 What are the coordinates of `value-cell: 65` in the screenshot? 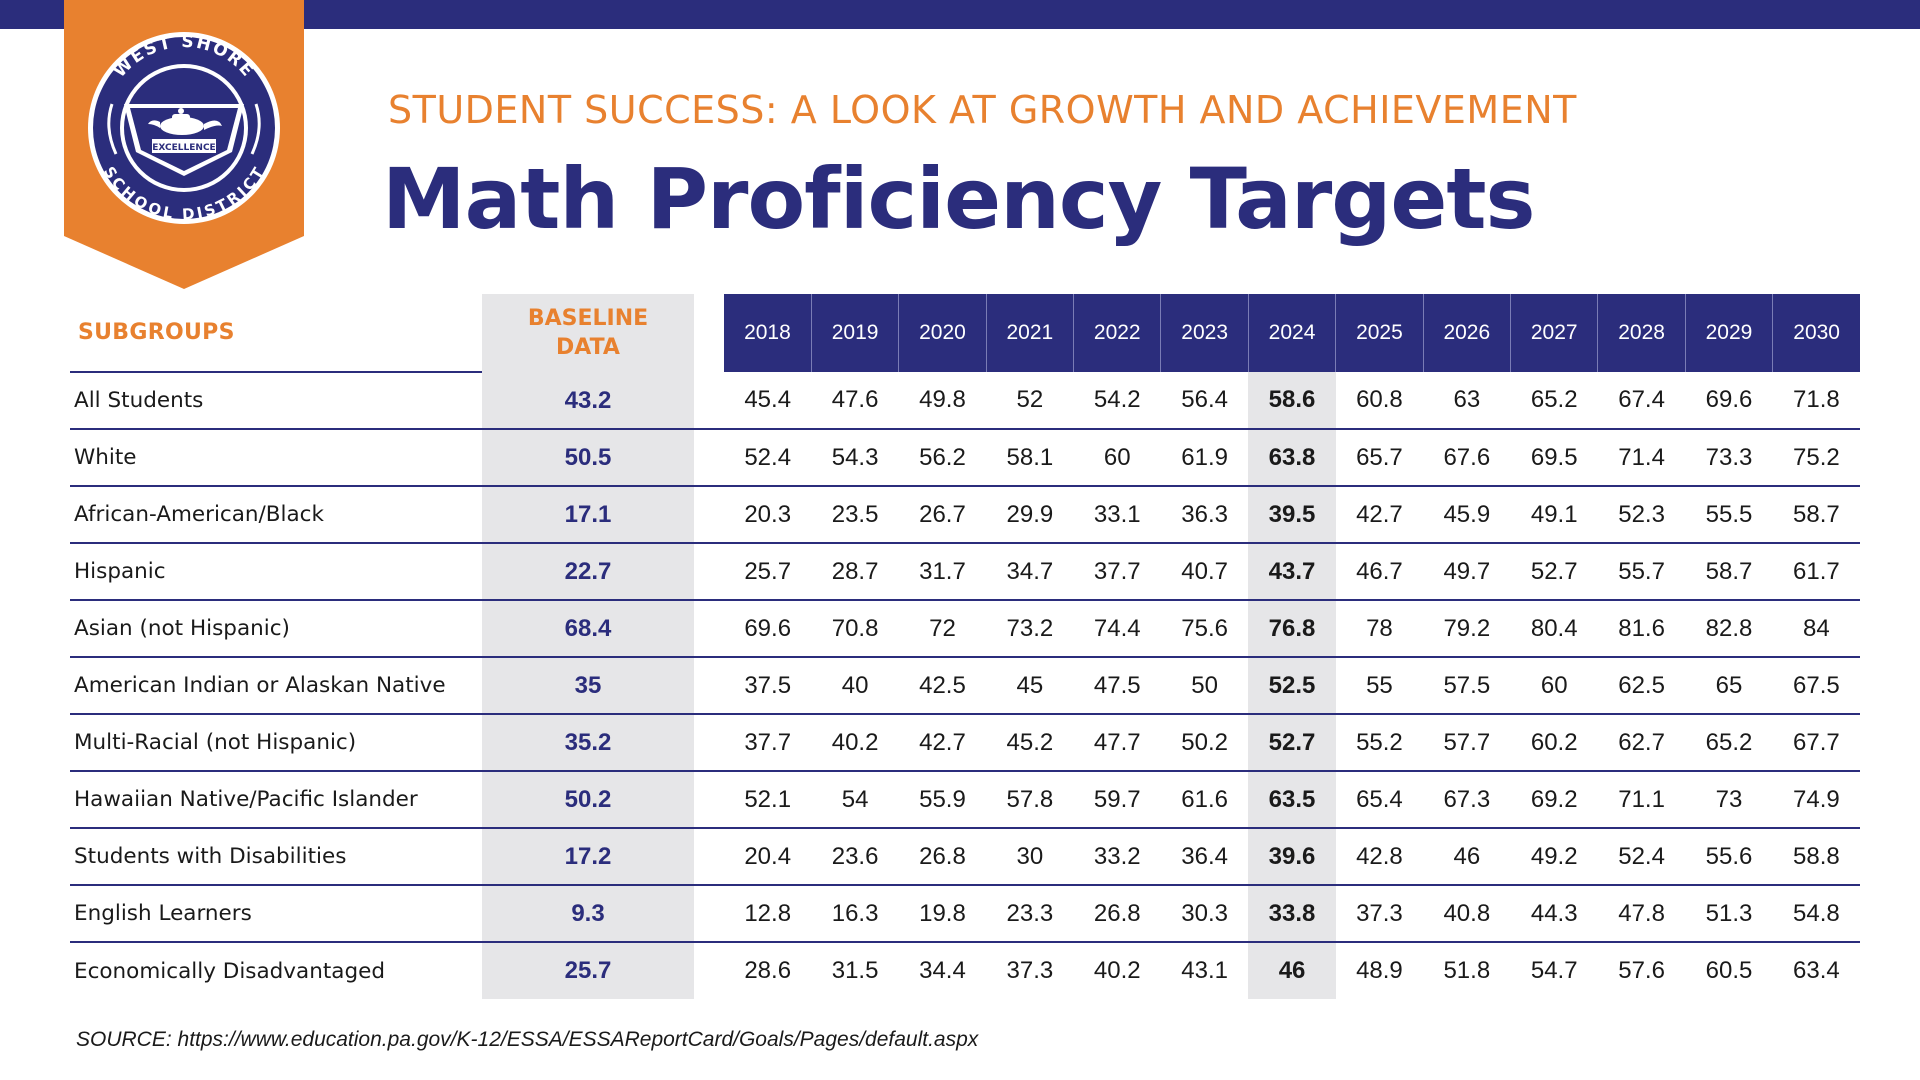 It's located at (1729, 686).